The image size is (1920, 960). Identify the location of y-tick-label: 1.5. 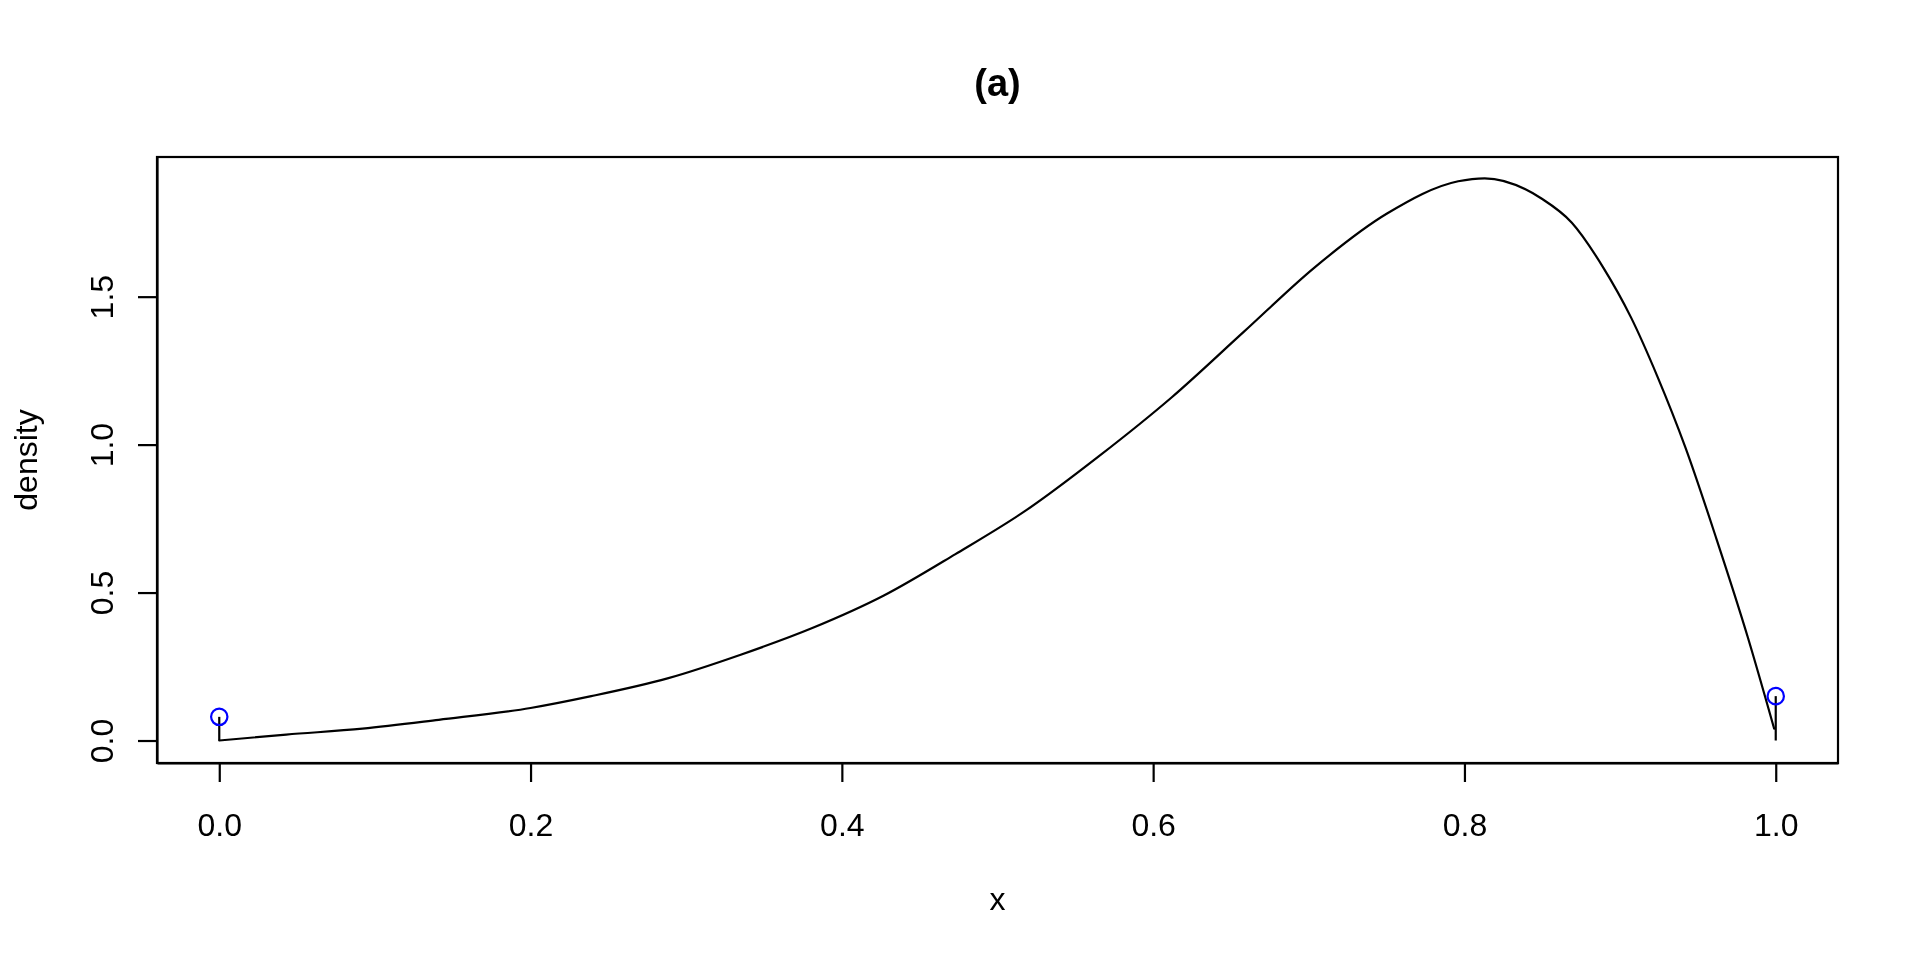
(102, 297).